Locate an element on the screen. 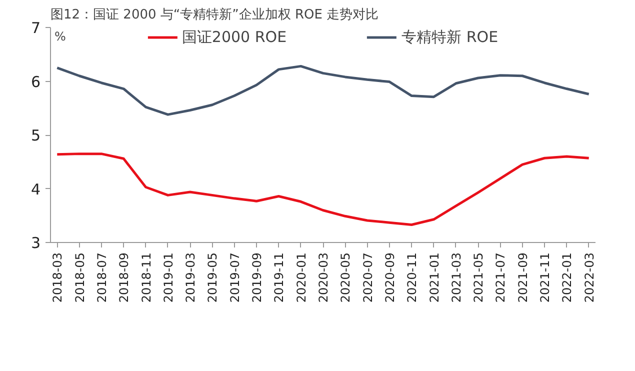  y-tick-label: 7 is located at coordinates (35, 28).